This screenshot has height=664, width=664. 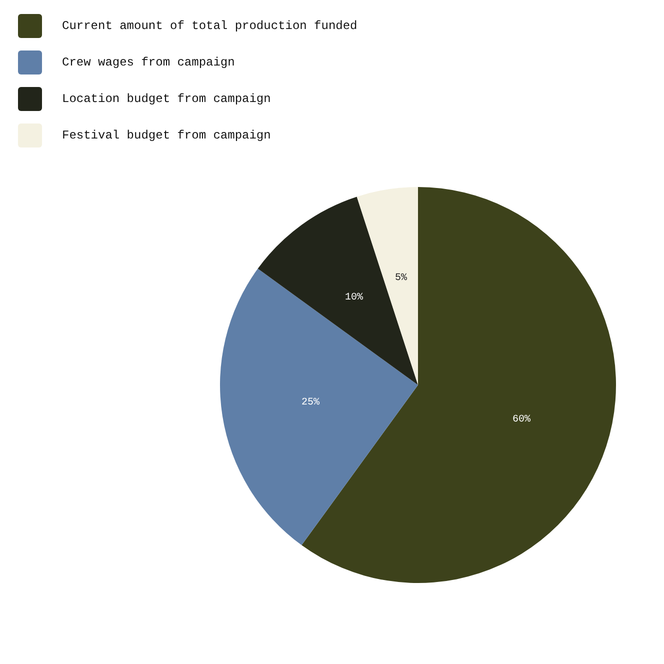 I want to click on legend-label: Location budget from campaign, so click(x=166, y=99).